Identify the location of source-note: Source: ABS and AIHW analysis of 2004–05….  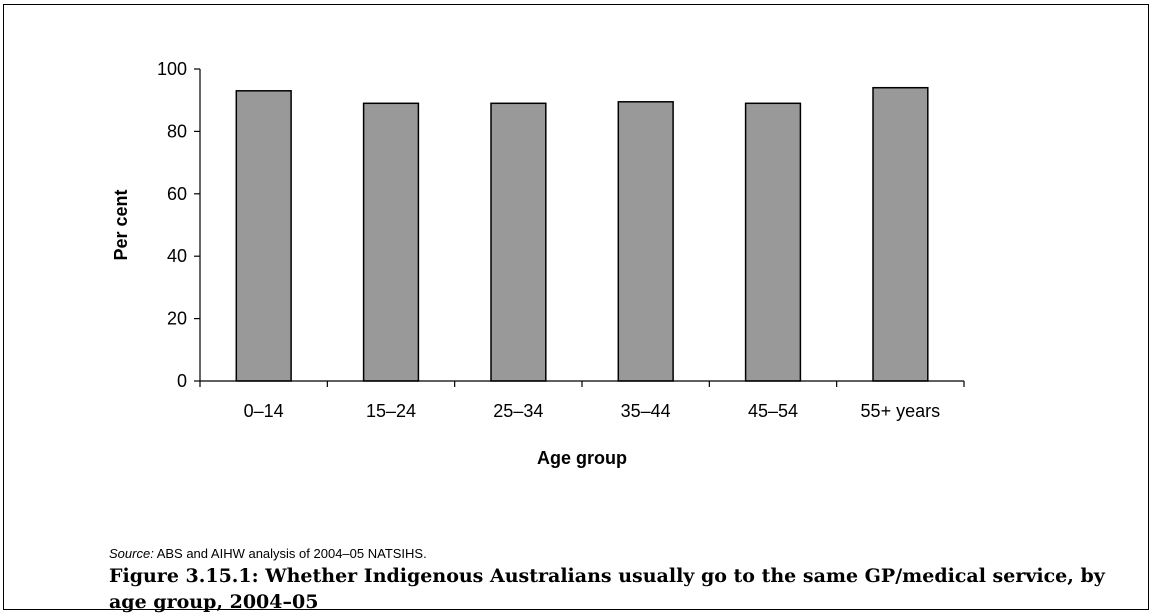
(268, 553).